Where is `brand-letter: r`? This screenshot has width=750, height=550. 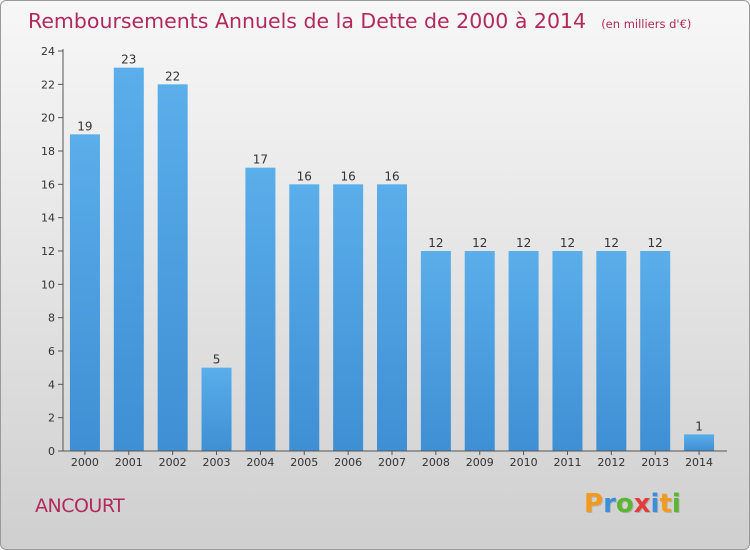
brand-letter: r is located at coordinates (609, 504).